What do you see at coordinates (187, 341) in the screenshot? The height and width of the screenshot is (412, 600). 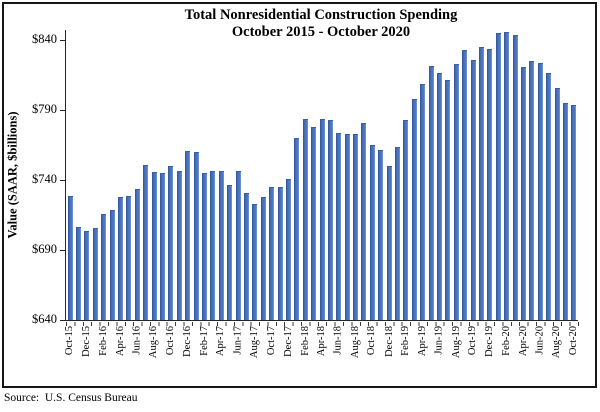 I see `x-tick-label: Dec-16` at bounding box center [187, 341].